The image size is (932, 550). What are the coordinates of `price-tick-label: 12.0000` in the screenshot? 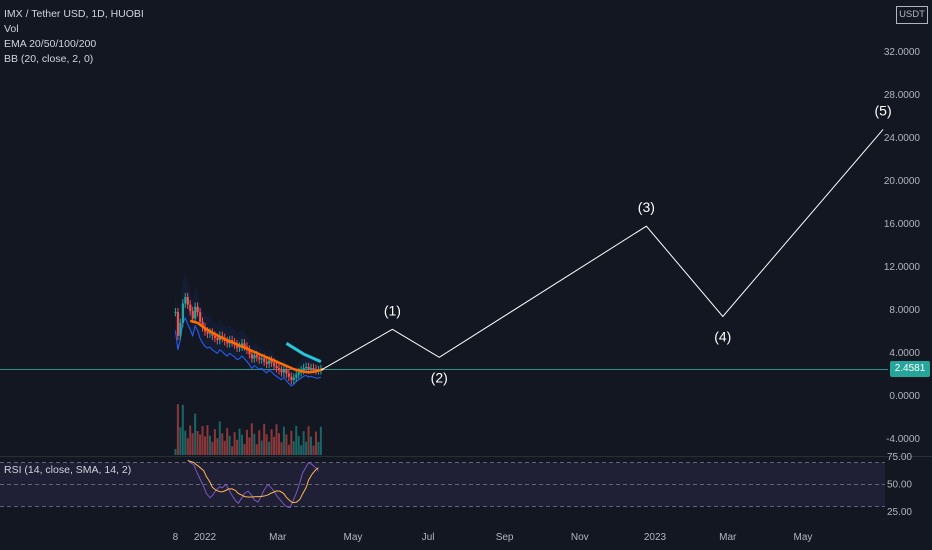 It's located at (902, 267).